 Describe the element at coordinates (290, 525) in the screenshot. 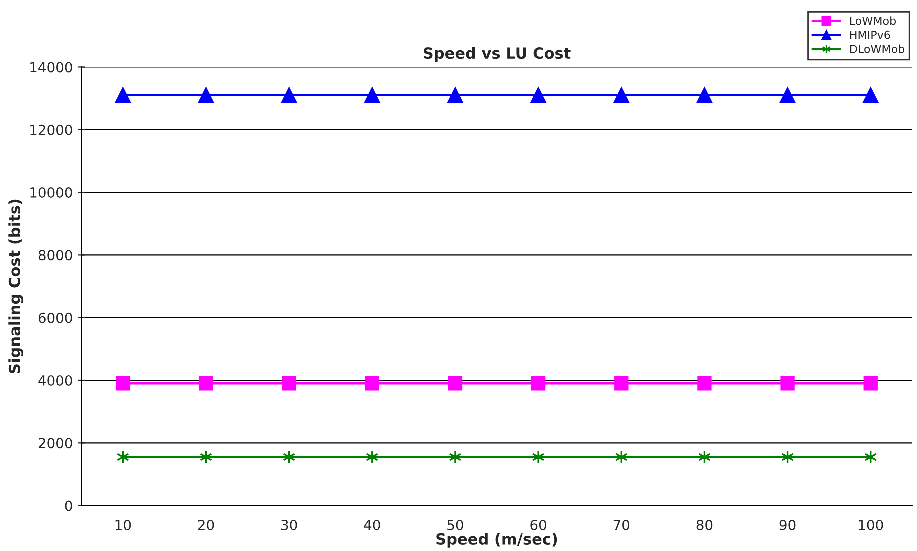

I see `x-tick-label: 30` at that location.